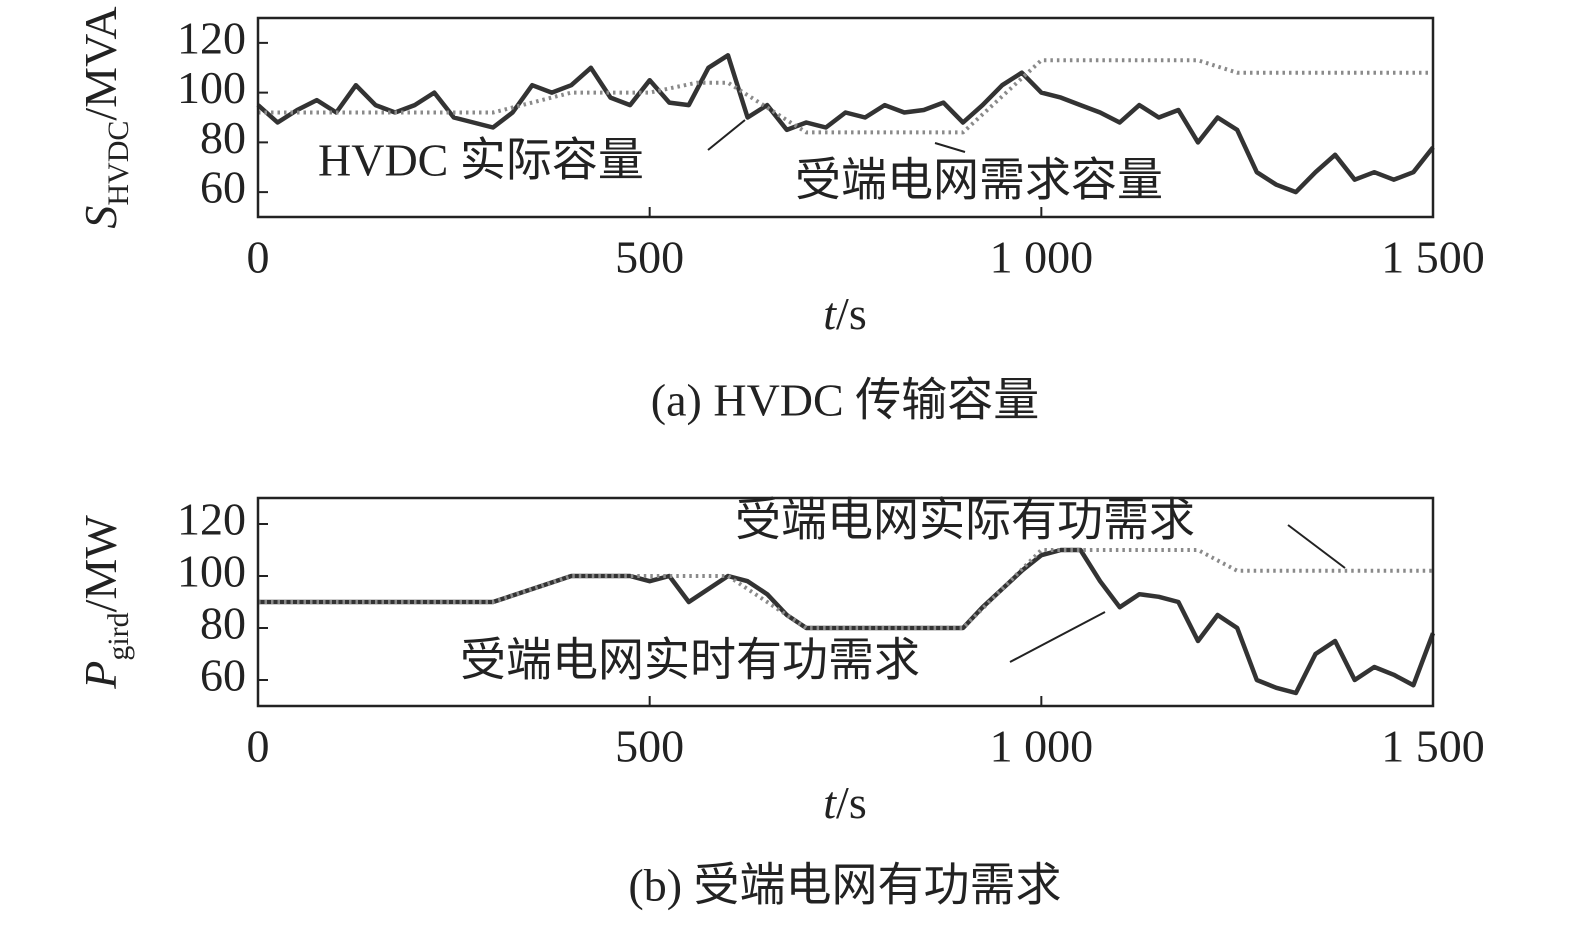 This screenshot has width=1575, height=931. What do you see at coordinates (979, 180) in the screenshot?
I see `series-label: 受端电网需求容量` at bounding box center [979, 180].